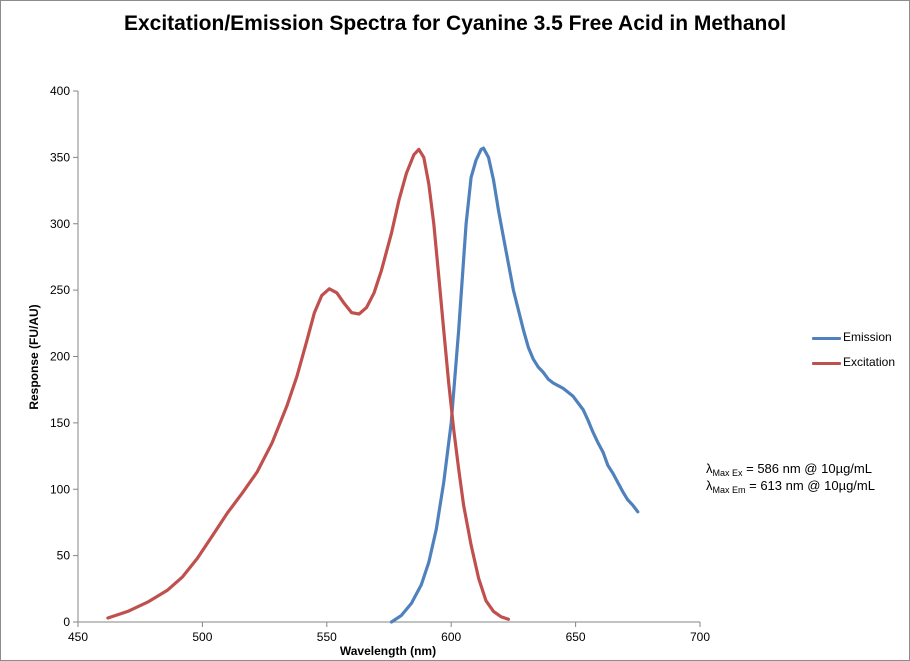 The width and height of the screenshot is (910, 661). I want to click on y-tick-label: 250, so click(60, 290).